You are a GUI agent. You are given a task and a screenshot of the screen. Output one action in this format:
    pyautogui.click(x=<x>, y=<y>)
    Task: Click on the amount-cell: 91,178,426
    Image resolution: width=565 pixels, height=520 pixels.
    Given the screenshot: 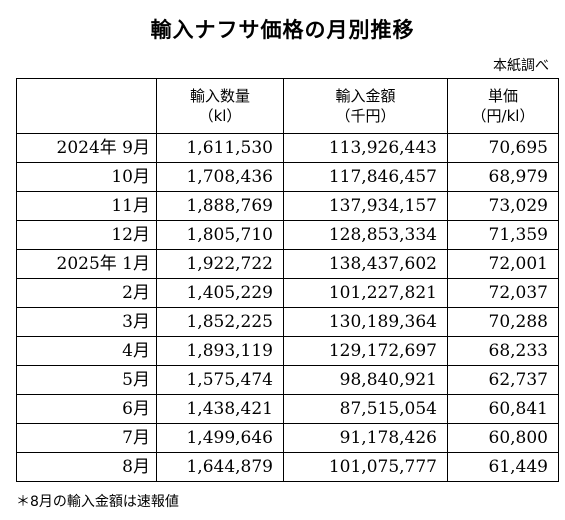 What is the action you would take?
    pyautogui.click(x=365, y=438)
    